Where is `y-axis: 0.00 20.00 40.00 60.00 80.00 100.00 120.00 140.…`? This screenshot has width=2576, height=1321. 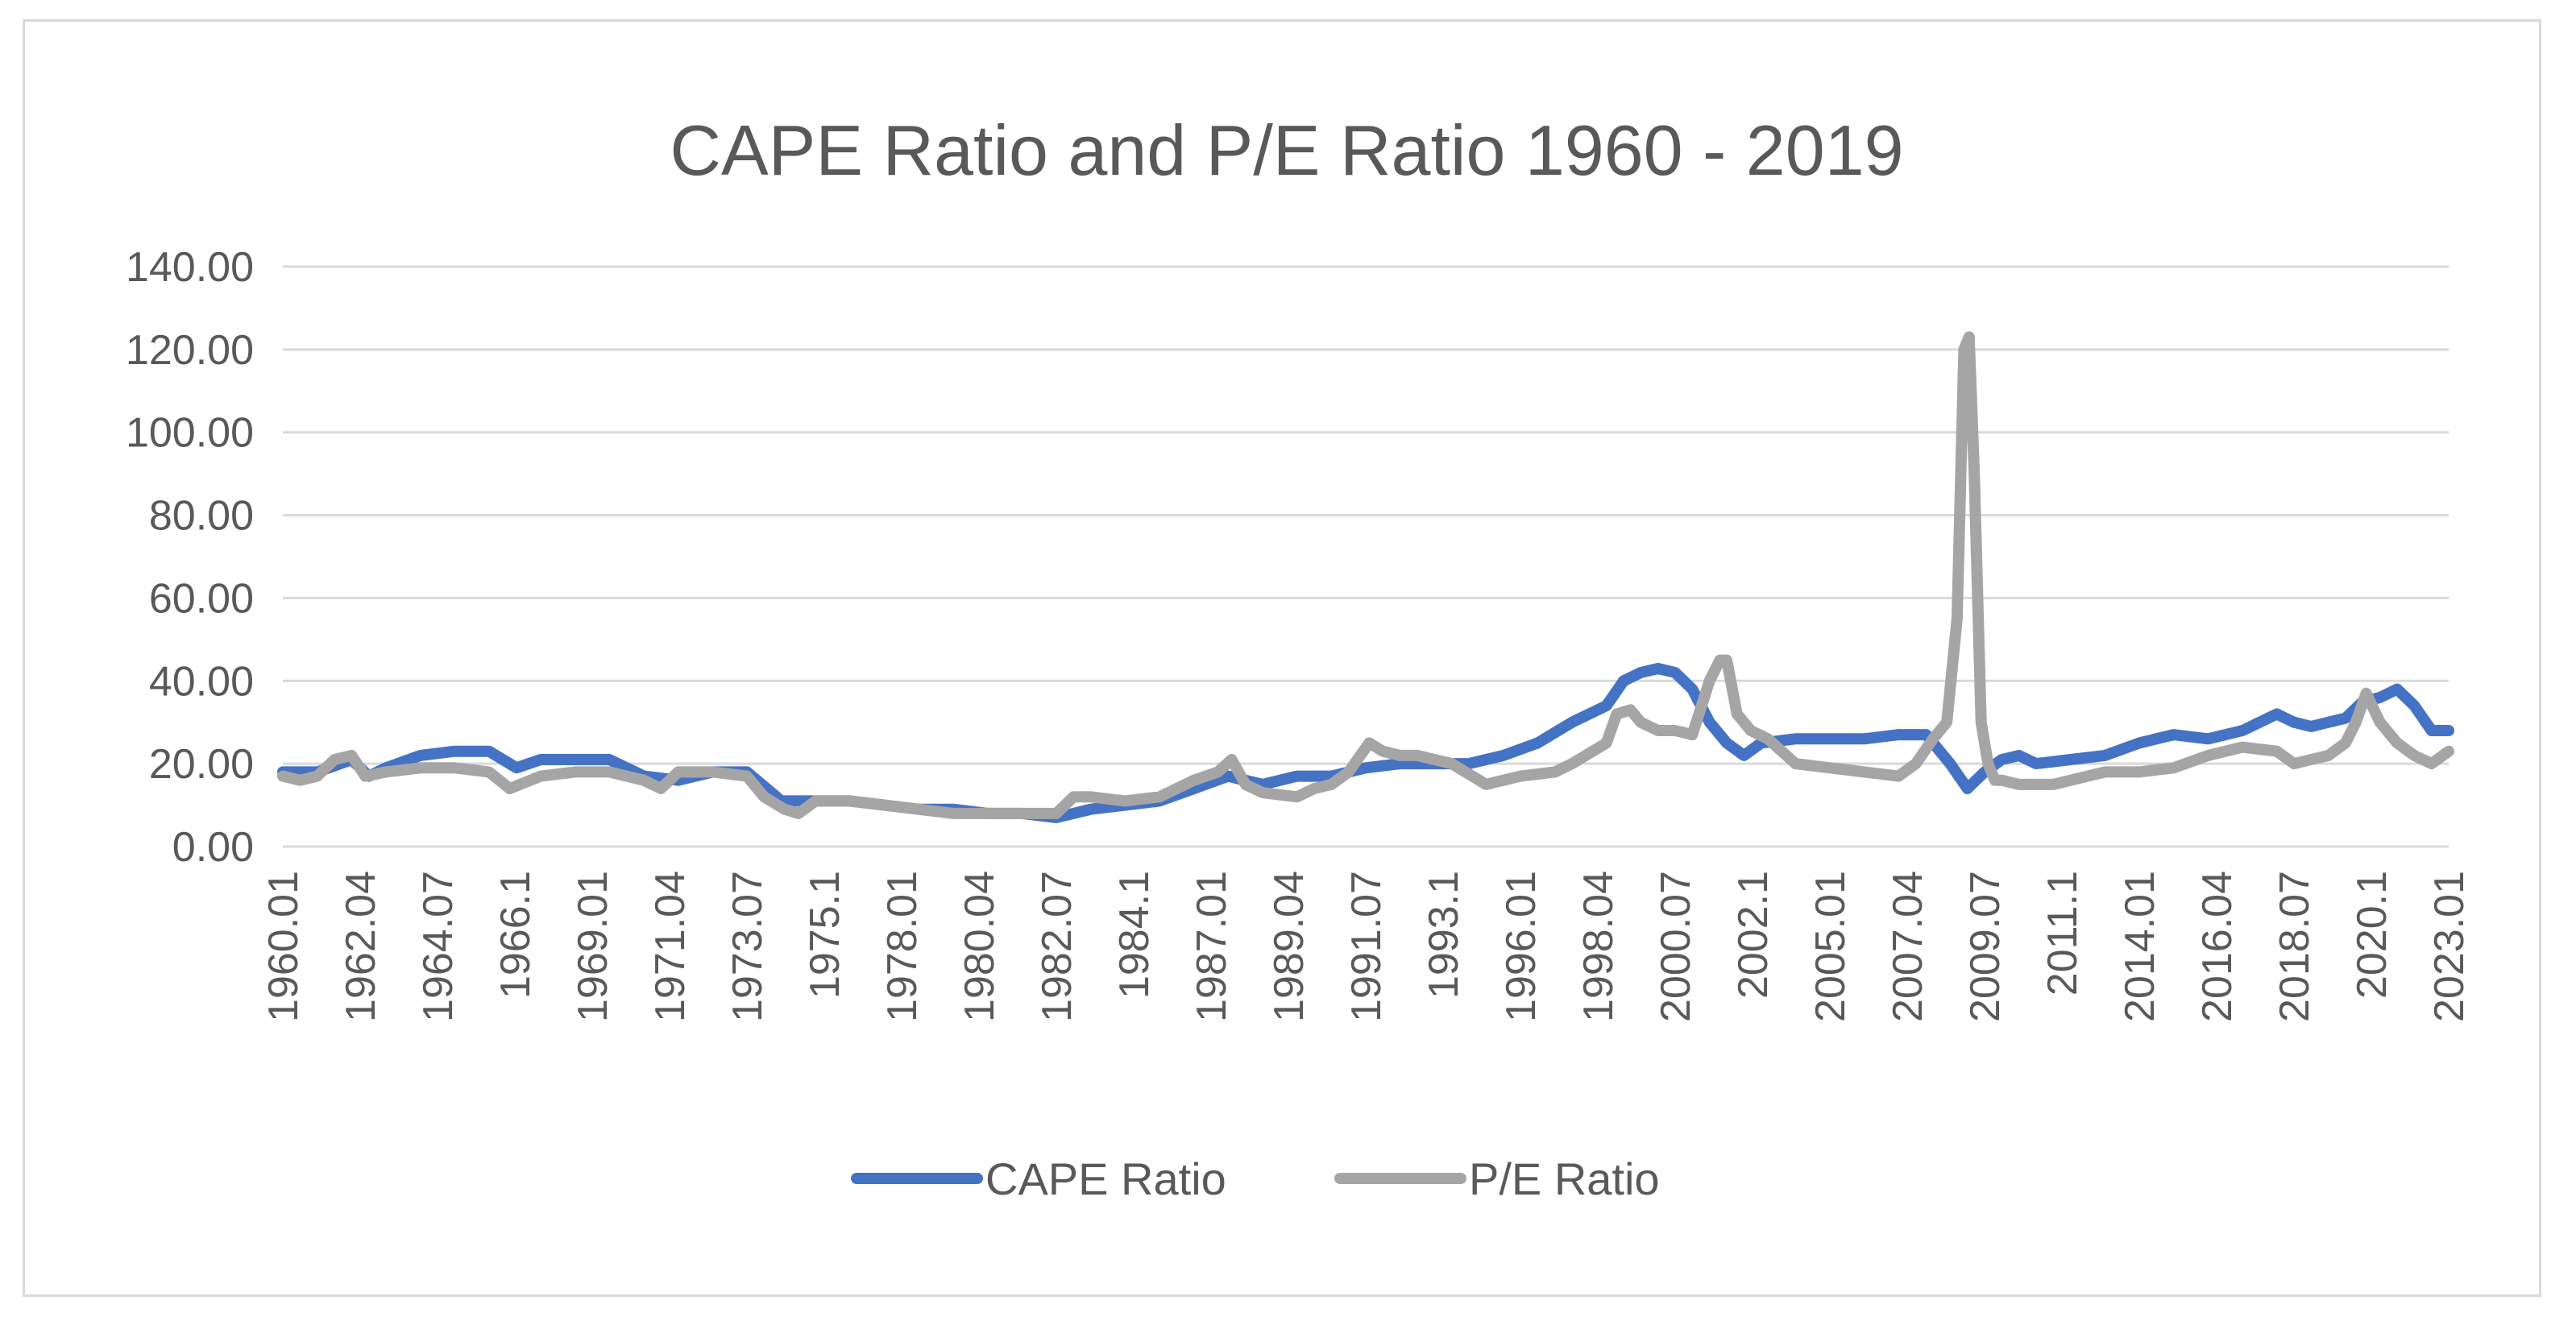 y-axis: 0.00 20.00 40.00 60.00 80.00 100.00 120.00 140.… is located at coordinates (190, 557).